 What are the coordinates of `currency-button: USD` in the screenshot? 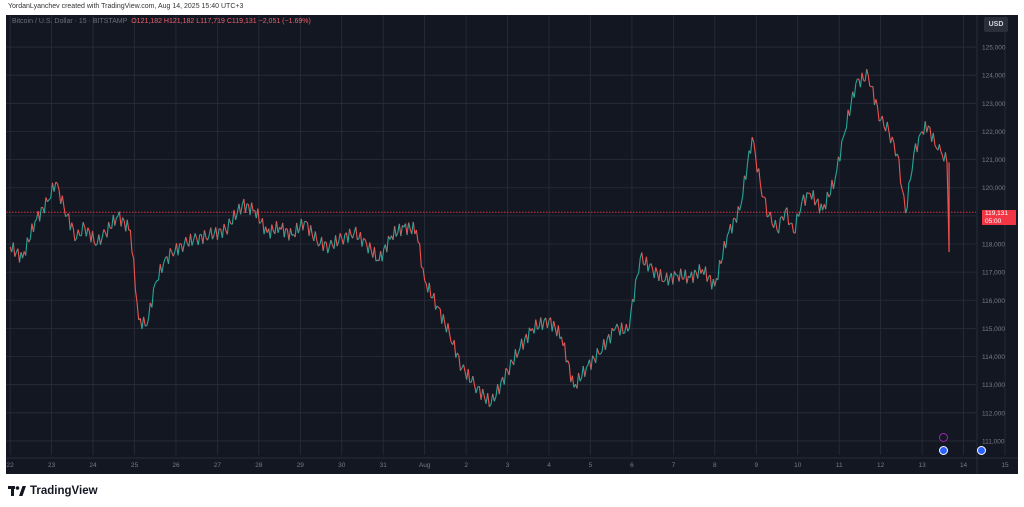 It's located at (996, 24).